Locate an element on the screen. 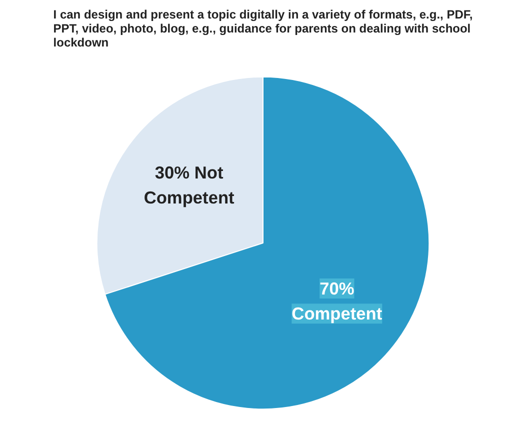 This screenshot has width=525, height=436. chart-title: I can design and present a topic digitally in a variety of formats, e.g., PDF, PPT, video, photo, blog, e.g., guidance for parents on dealing with school lockdown is located at coordinates (263, 29).